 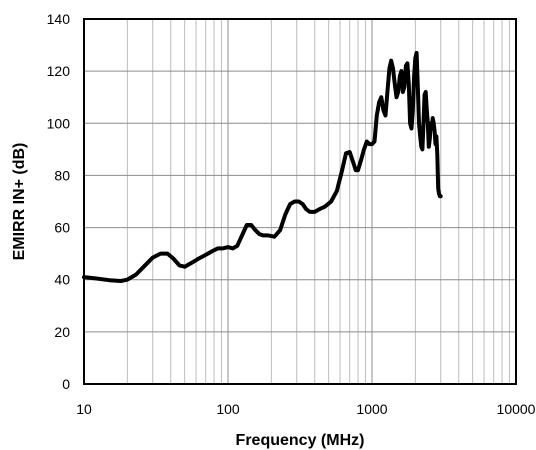 What do you see at coordinates (59, 19) in the screenshot?
I see `y-tick-label: 140` at bounding box center [59, 19].